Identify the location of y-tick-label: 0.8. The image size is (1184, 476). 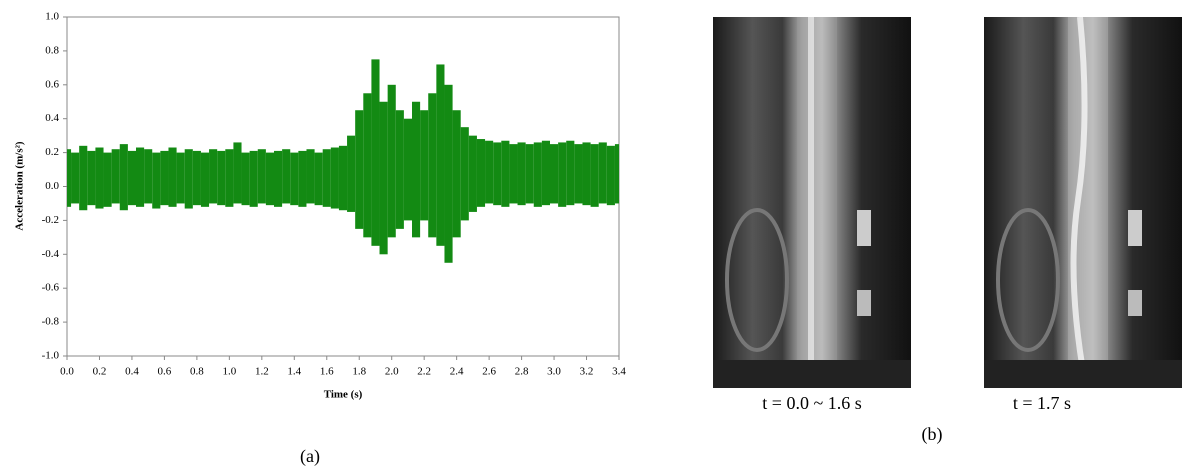
(52, 50).